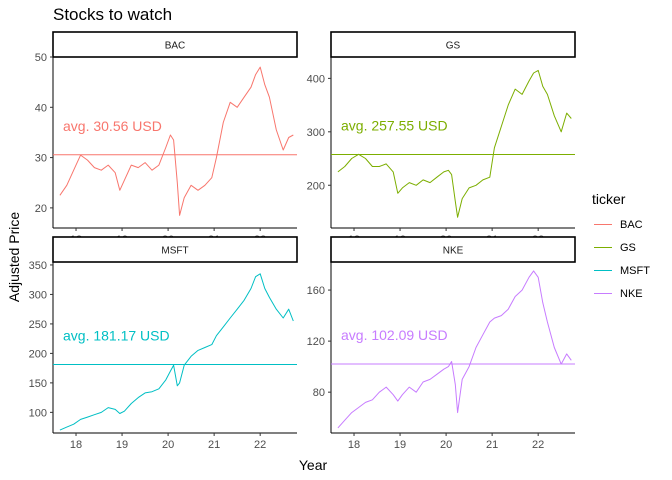 The image size is (672, 480). Describe the element at coordinates (122, 445) in the screenshot. I see `x-tick-label-msft: 19` at that location.